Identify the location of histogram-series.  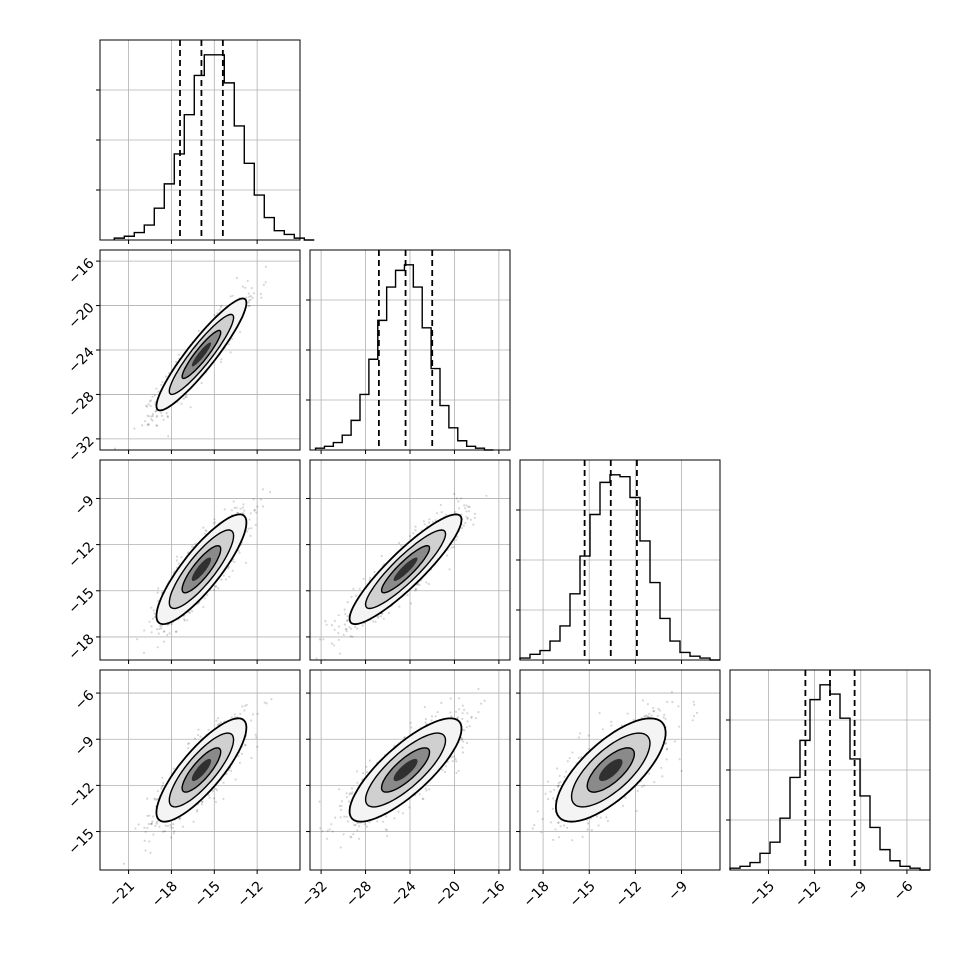
(405, 357).